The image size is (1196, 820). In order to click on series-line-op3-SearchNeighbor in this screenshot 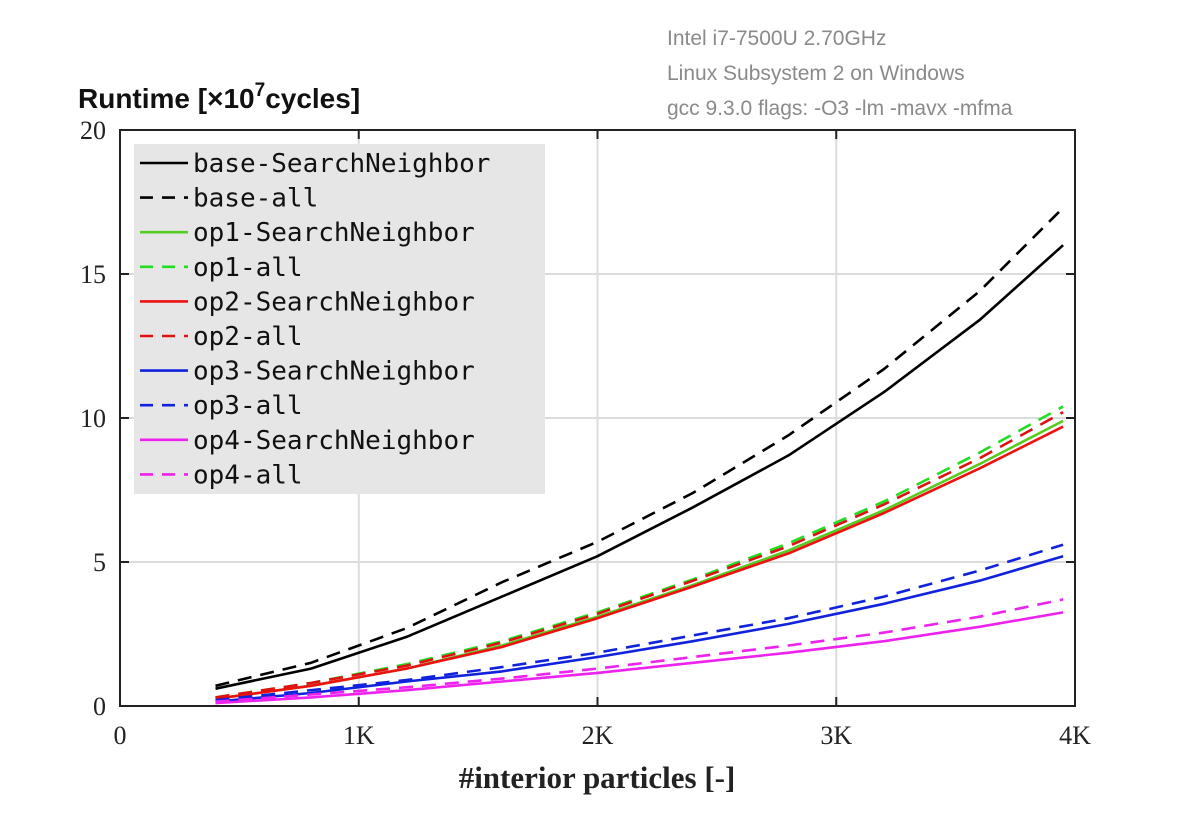, I will do `click(639, 628)`.